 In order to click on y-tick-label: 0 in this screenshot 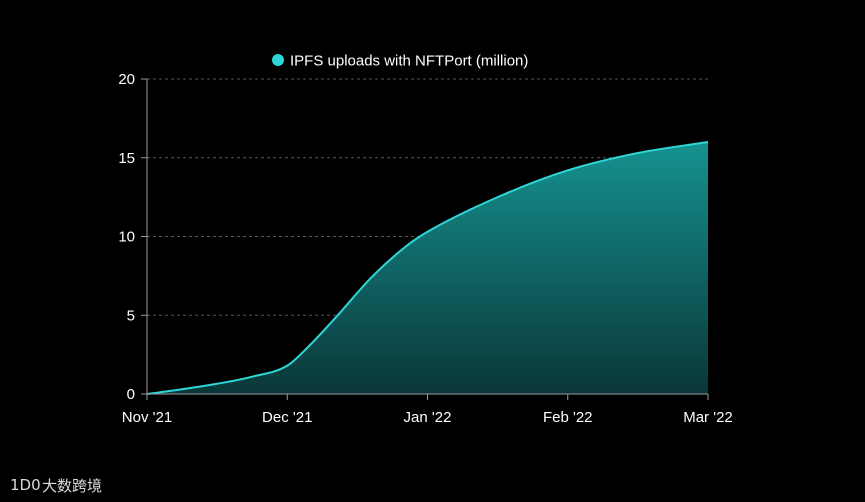, I will do `click(131, 394)`.